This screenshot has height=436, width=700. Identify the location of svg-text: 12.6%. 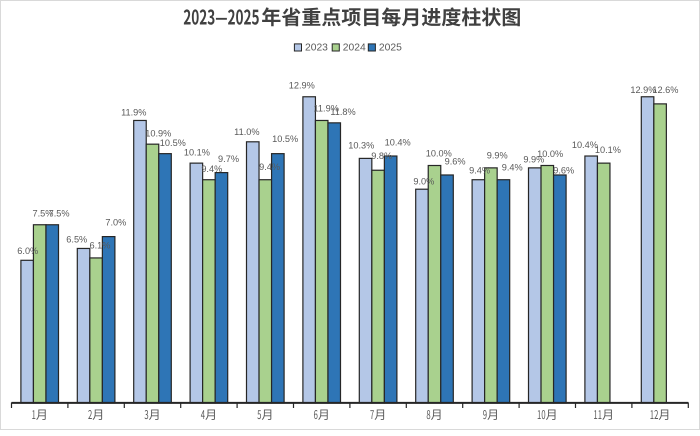
(665, 90).